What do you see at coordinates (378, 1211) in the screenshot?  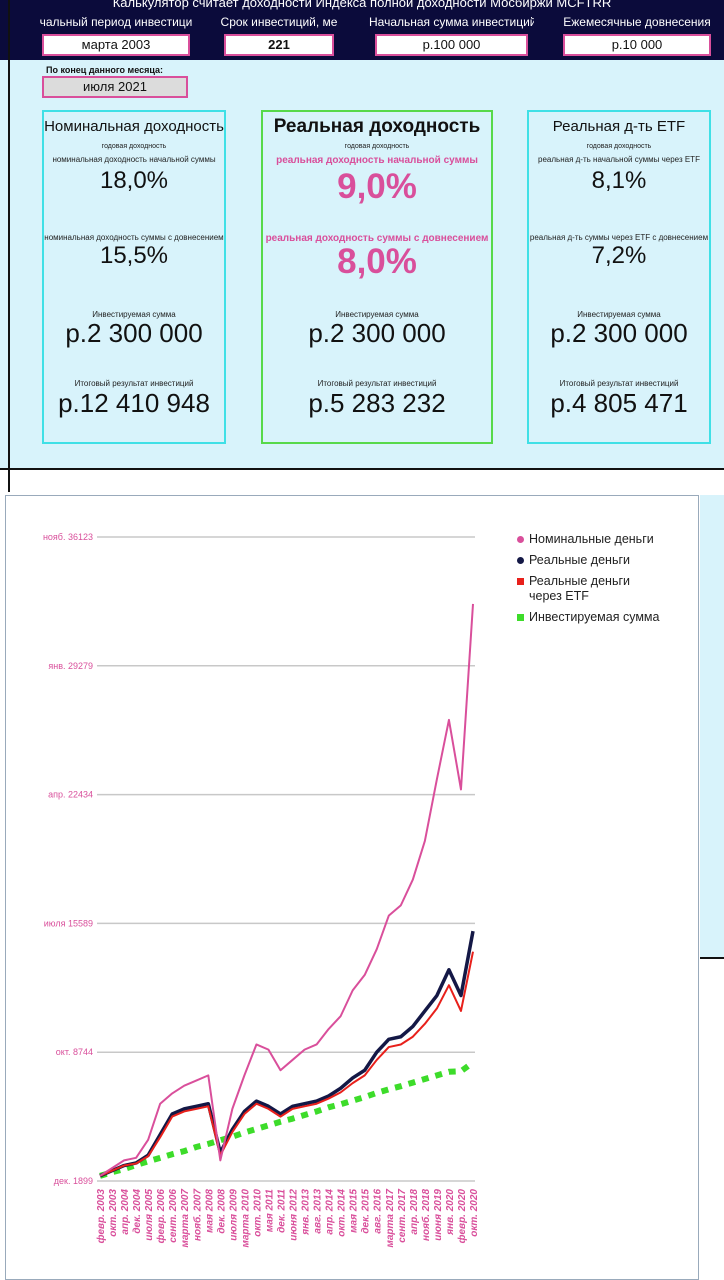 I see `x-tick-label: авг. 2016` at bounding box center [378, 1211].